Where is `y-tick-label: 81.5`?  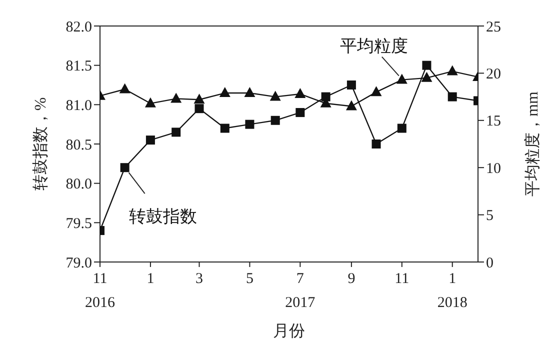
y-tick-label: 81.5 is located at coordinates (79, 66).